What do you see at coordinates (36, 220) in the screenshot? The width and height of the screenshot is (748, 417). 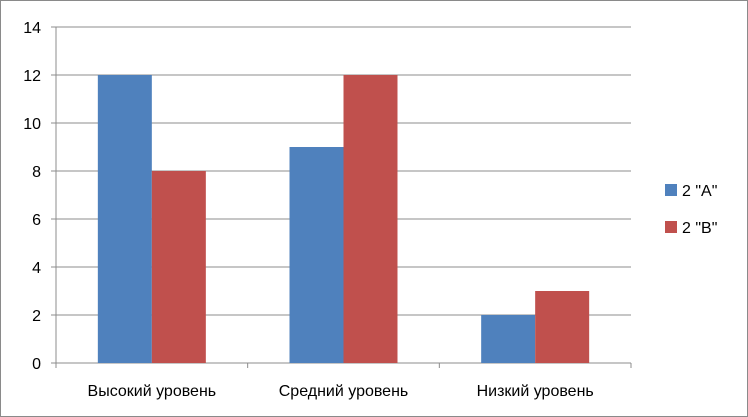 I see `y-tick-label: 6` at bounding box center [36, 220].